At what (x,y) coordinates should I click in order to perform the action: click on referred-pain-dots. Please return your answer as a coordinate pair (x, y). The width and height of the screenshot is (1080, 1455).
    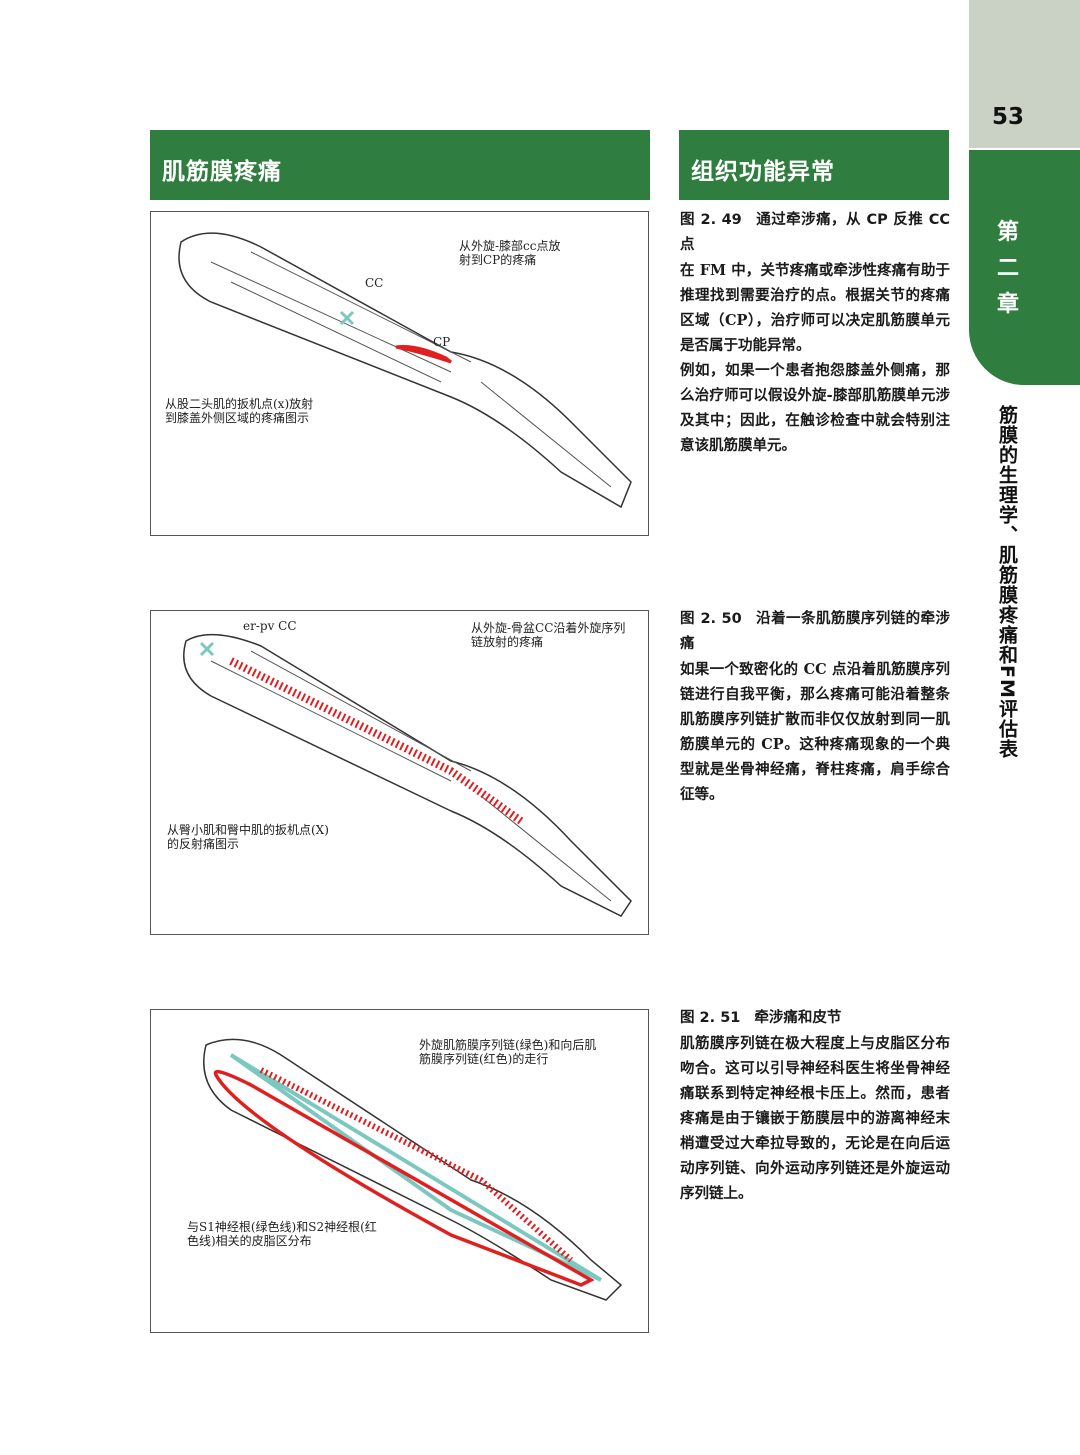
    Looking at the image, I should click on (376, 741).